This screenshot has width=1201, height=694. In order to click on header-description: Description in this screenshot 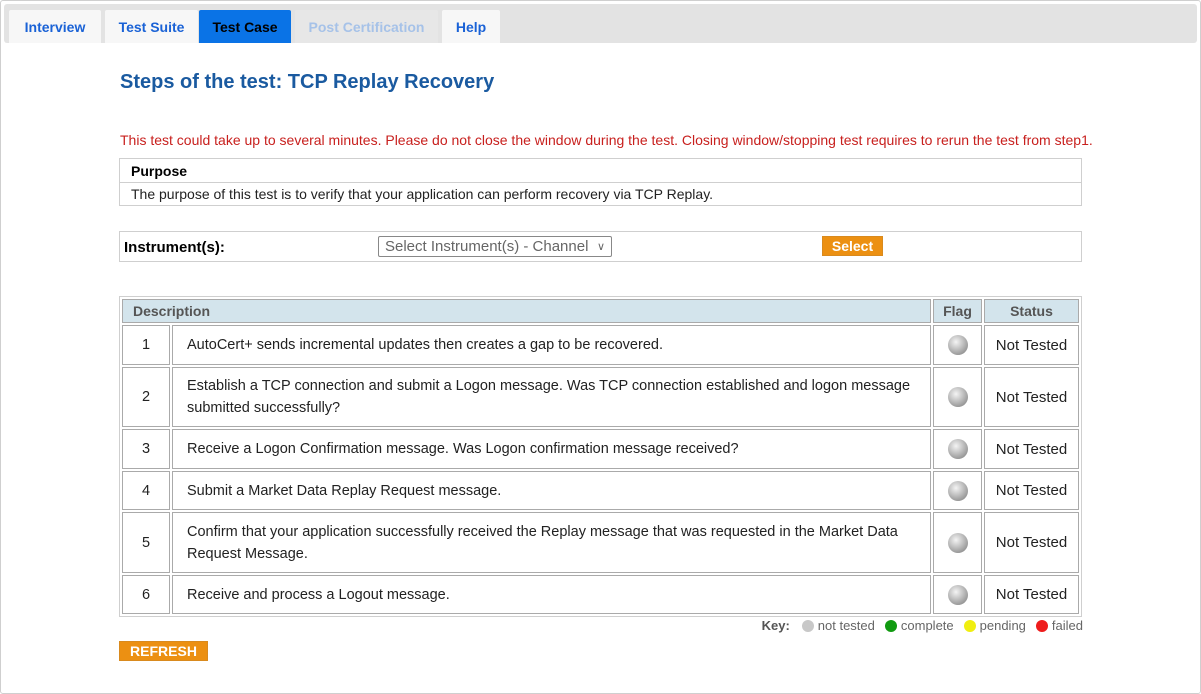, I will do `click(526, 311)`.